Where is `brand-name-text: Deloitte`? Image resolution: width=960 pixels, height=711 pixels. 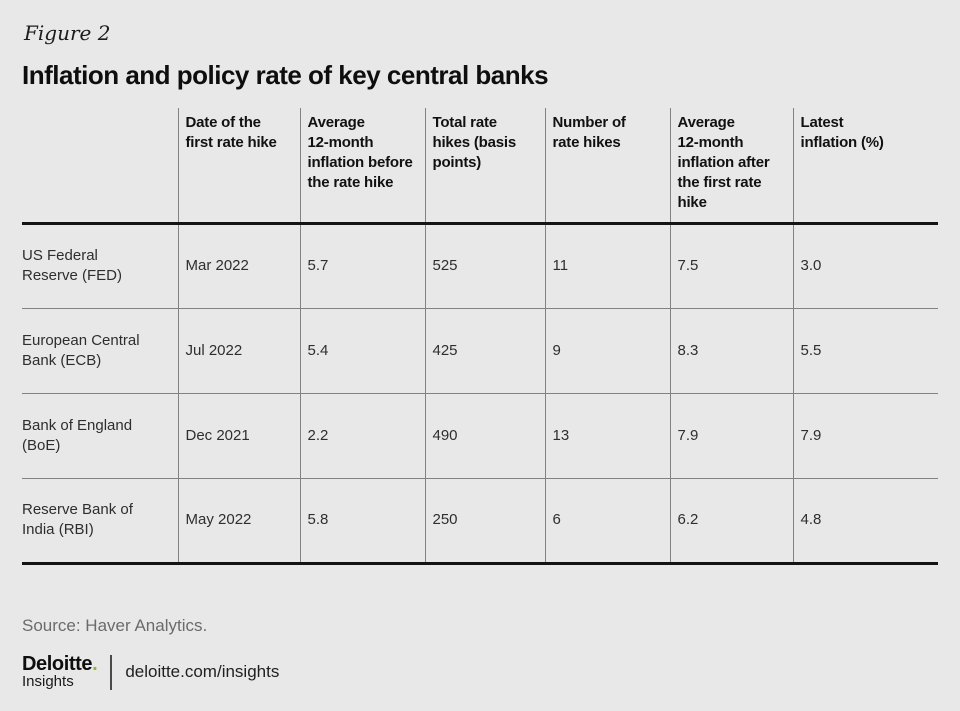 brand-name-text: Deloitte is located at coordinates (57, 663).